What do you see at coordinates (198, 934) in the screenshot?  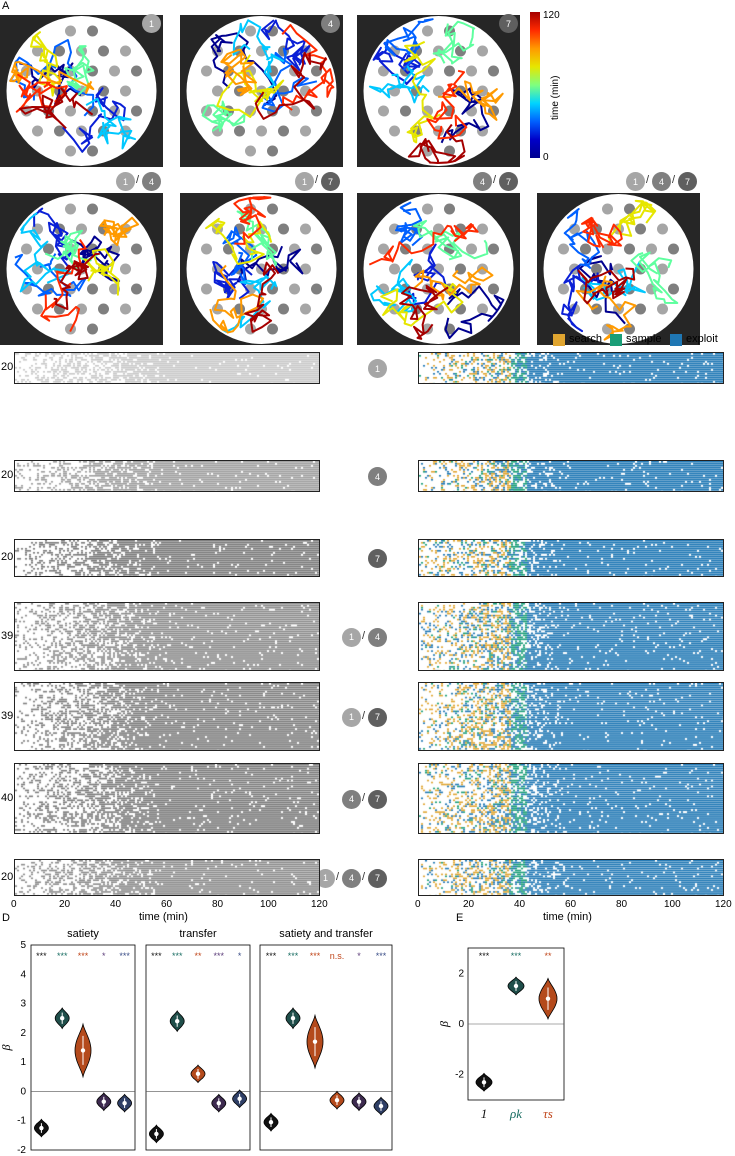 I see `subplot-title: transfer` at bounding box center [198, 934].